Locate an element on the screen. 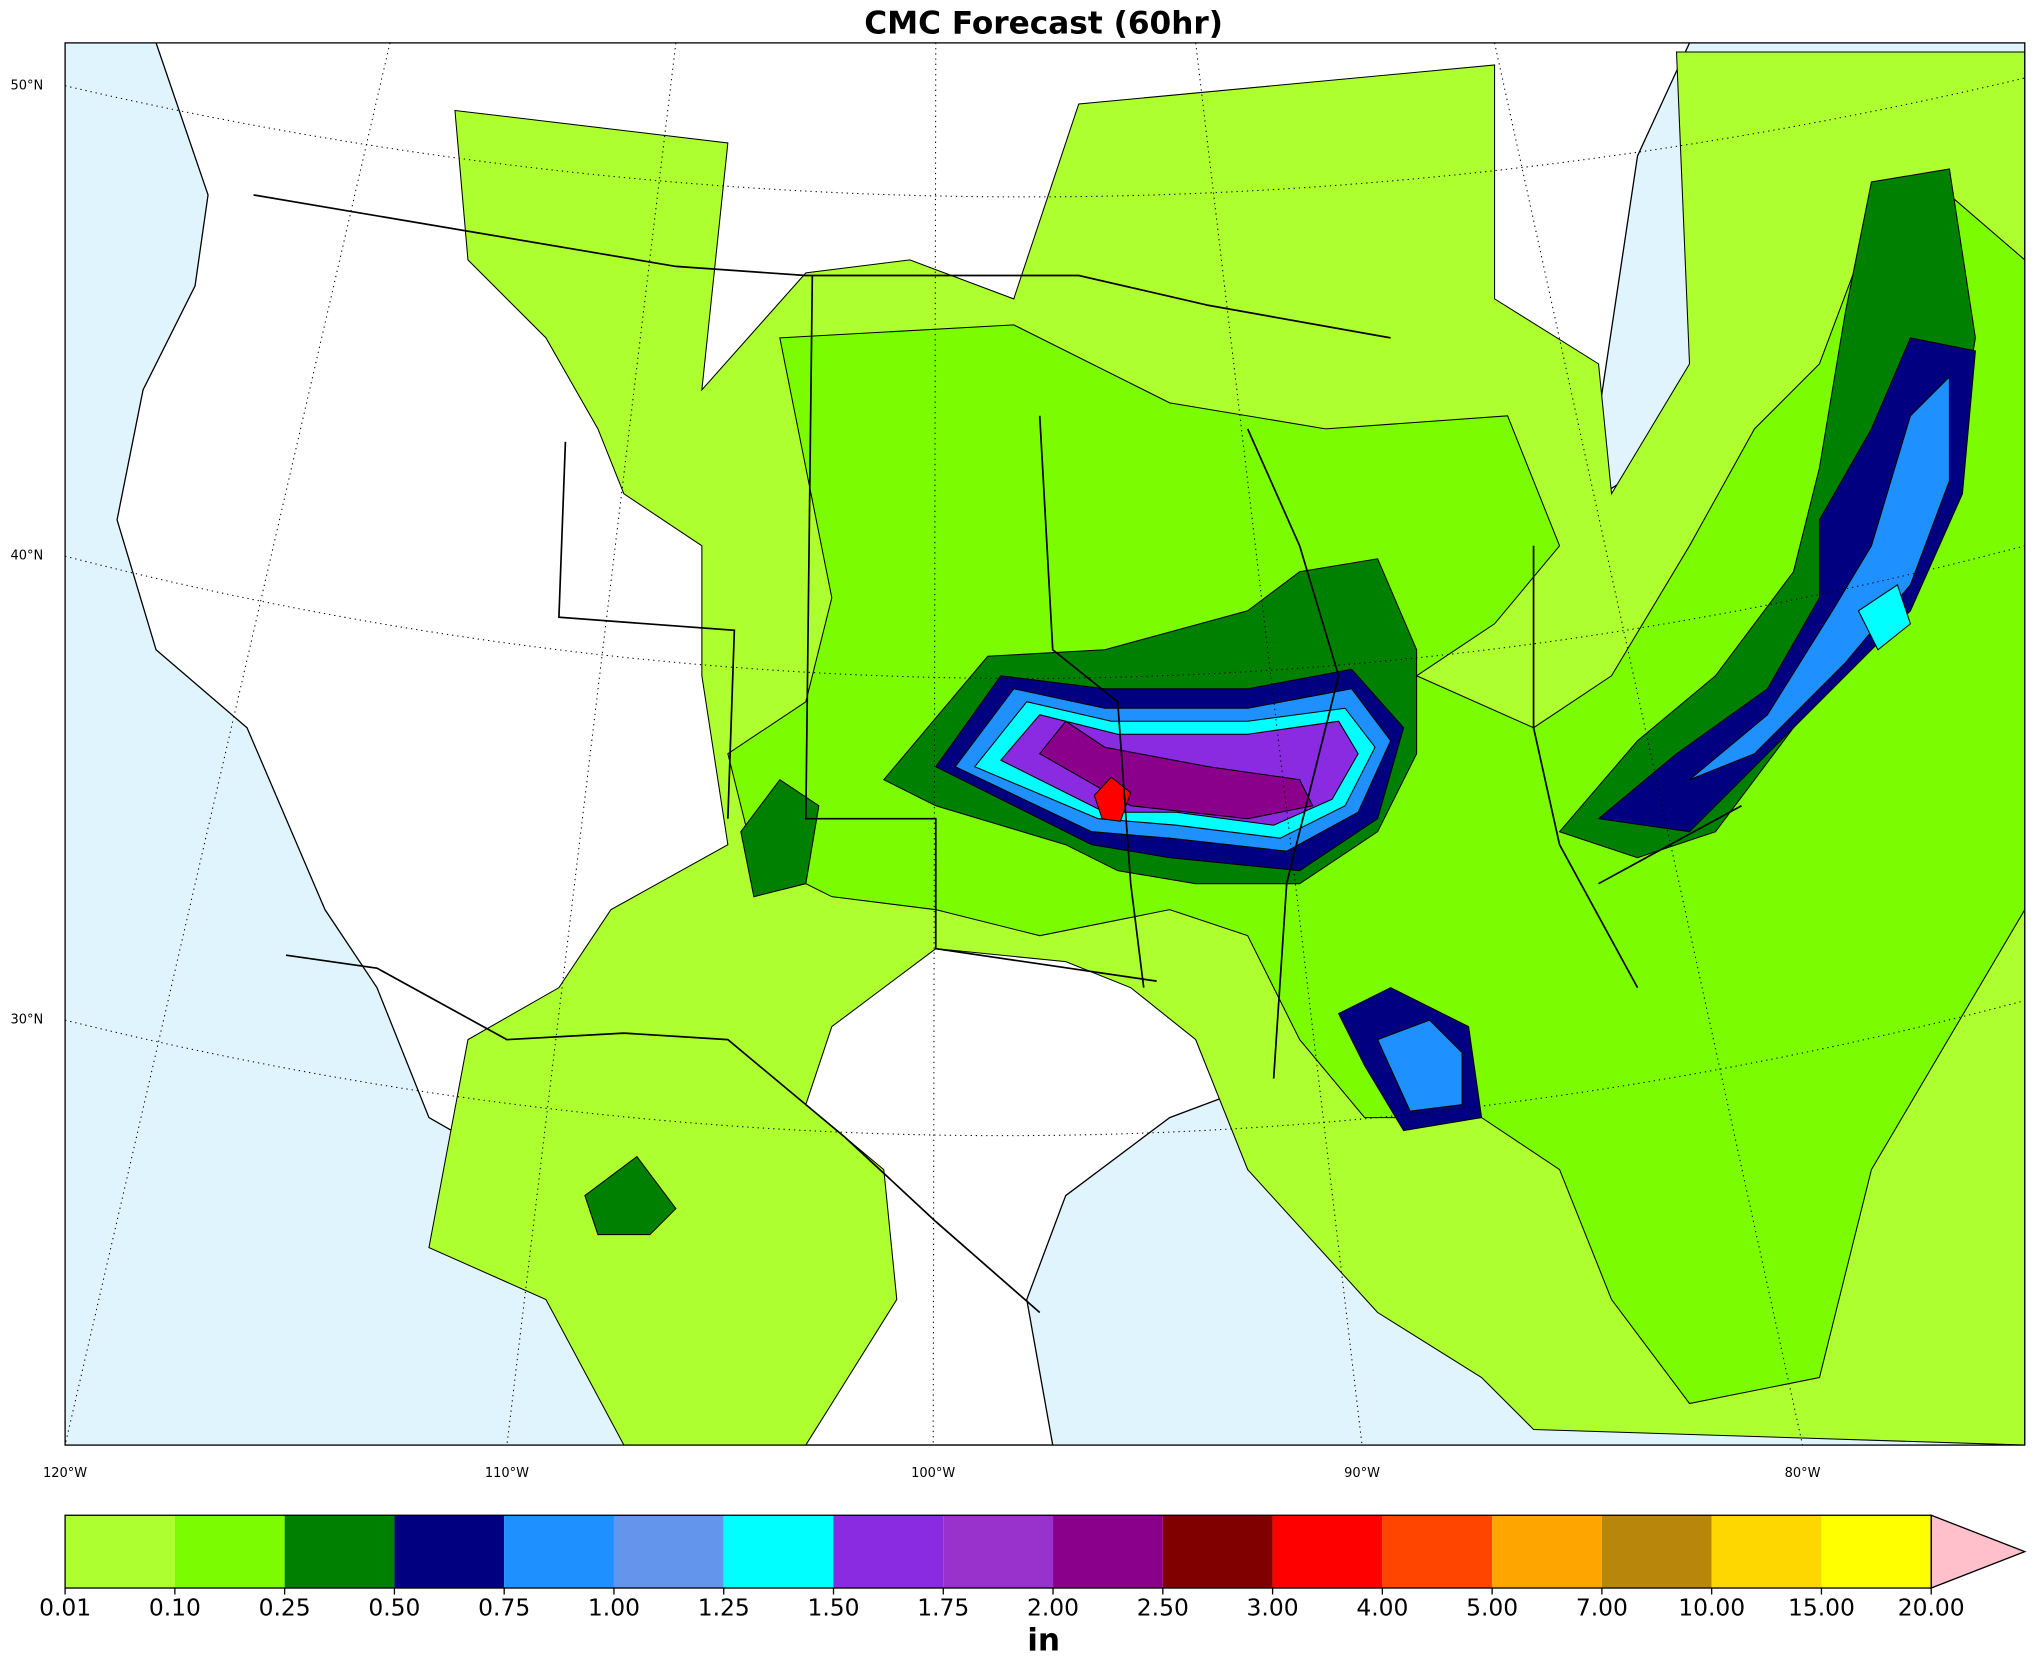 This screenshot has width=2034, height=1666. east-navy is located at coordinates (1786, 585).